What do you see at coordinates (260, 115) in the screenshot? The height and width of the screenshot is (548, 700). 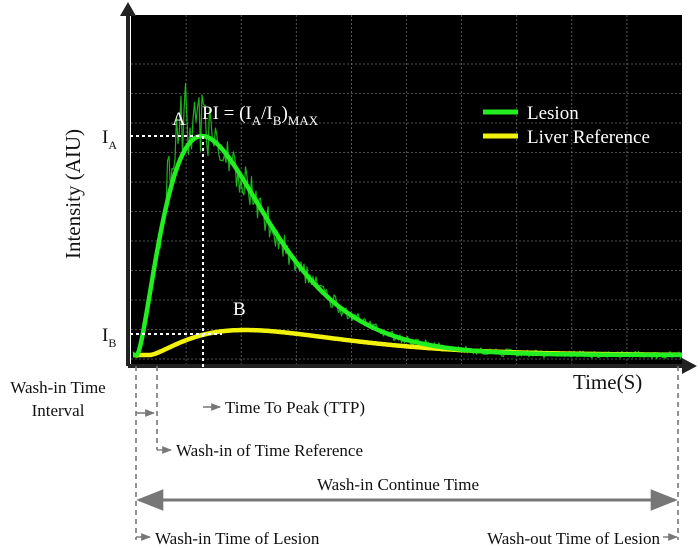 I see `pi-formula: PI = (IA/IB)MAX` at bounding box center [260, 115].